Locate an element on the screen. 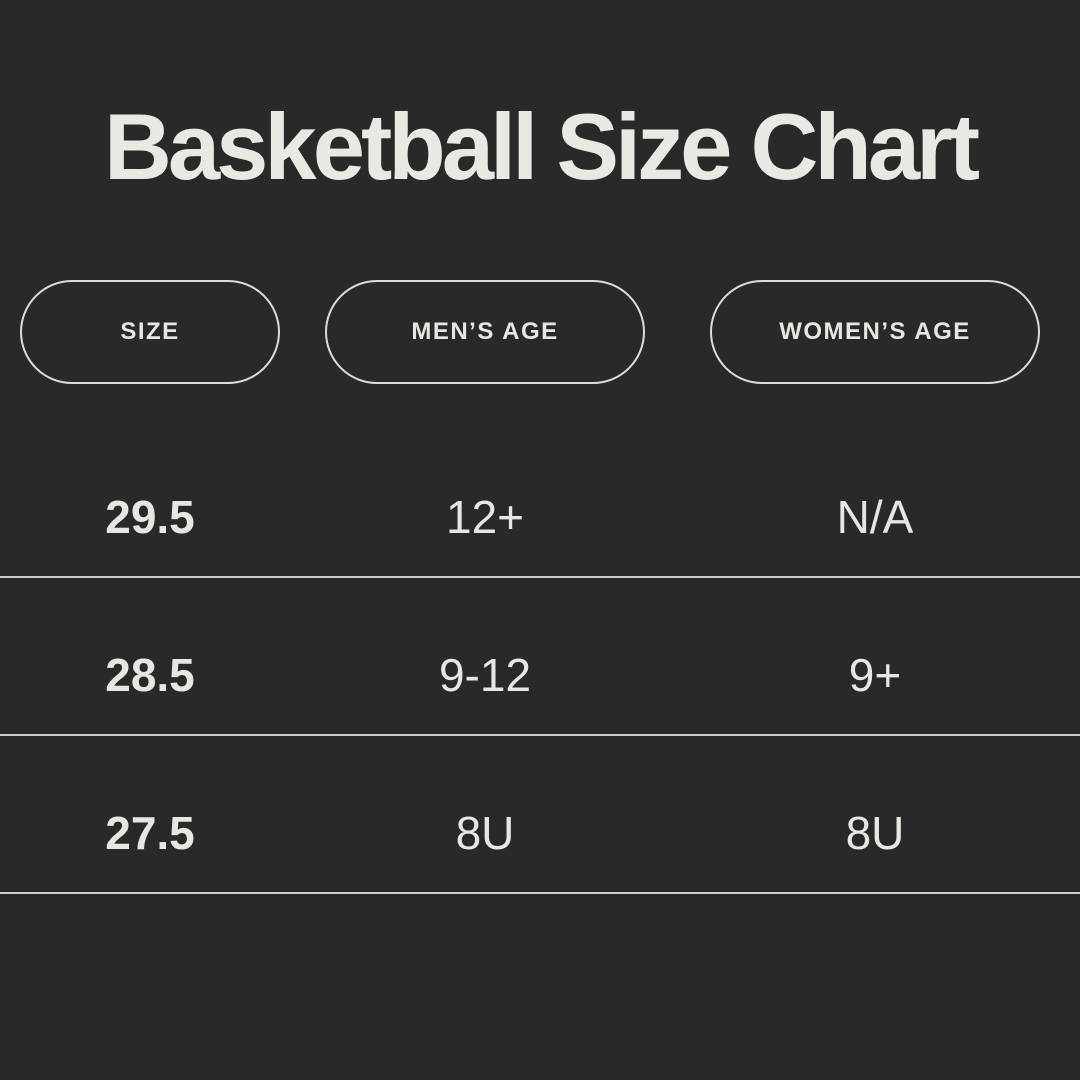 The width and height of the screenshot is (1080, 1080). cell-womens-age: 8U is located at coordinates (875, 833).